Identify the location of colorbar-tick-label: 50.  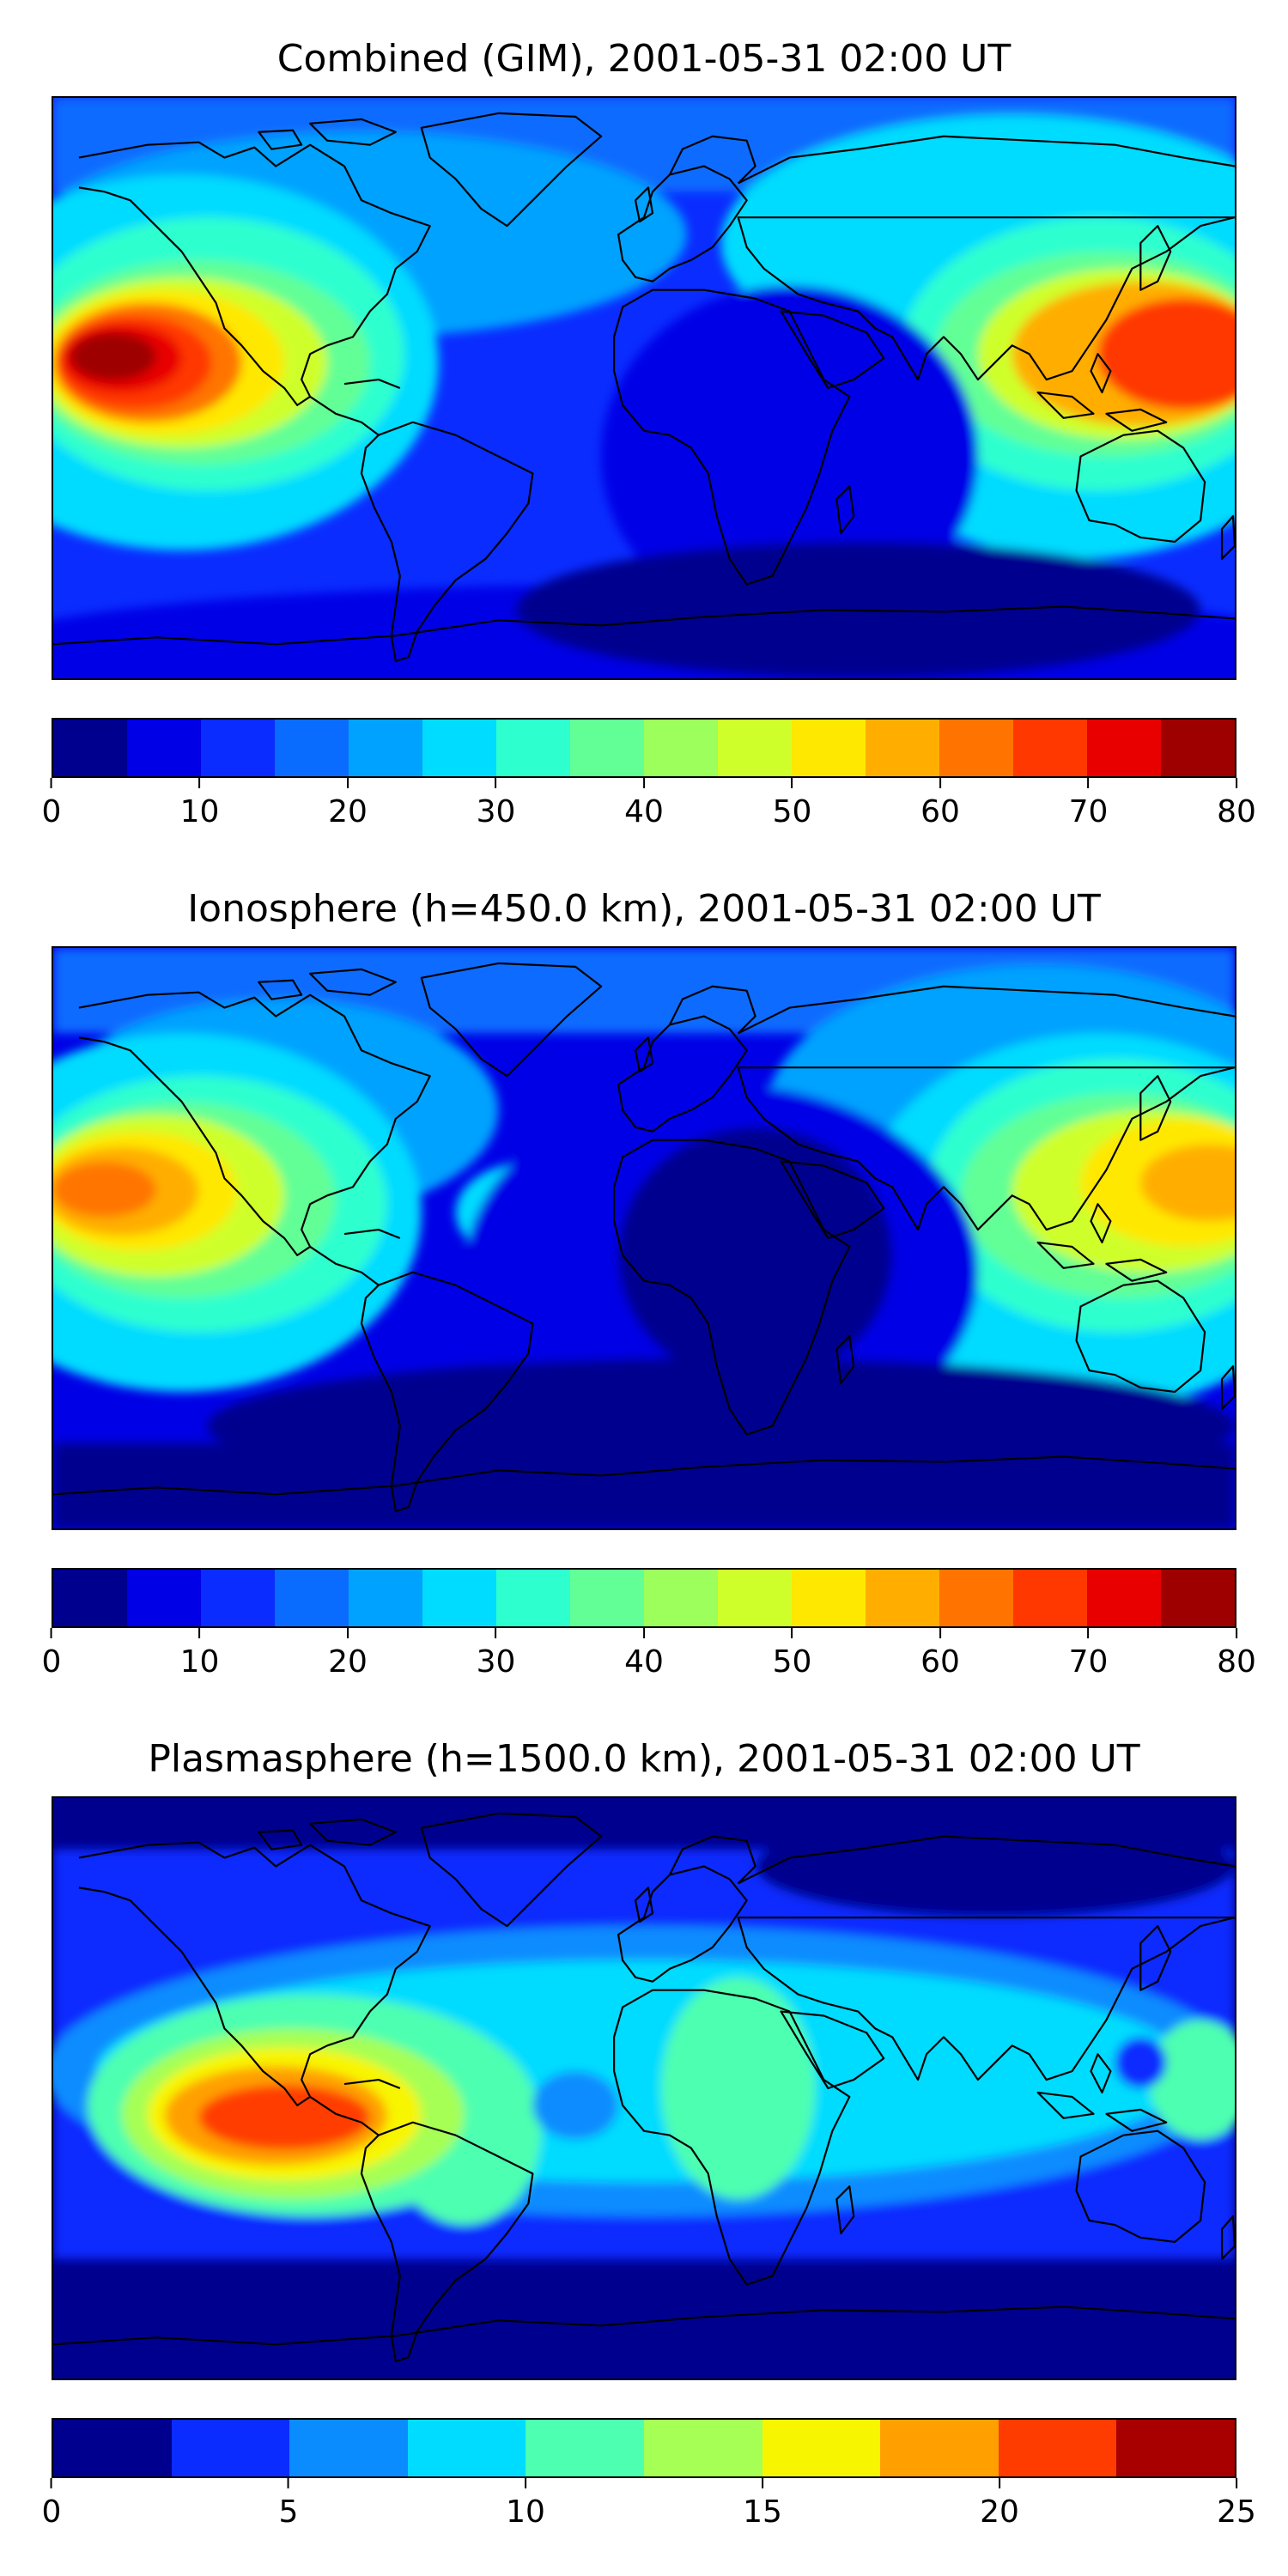
(792, 1662).